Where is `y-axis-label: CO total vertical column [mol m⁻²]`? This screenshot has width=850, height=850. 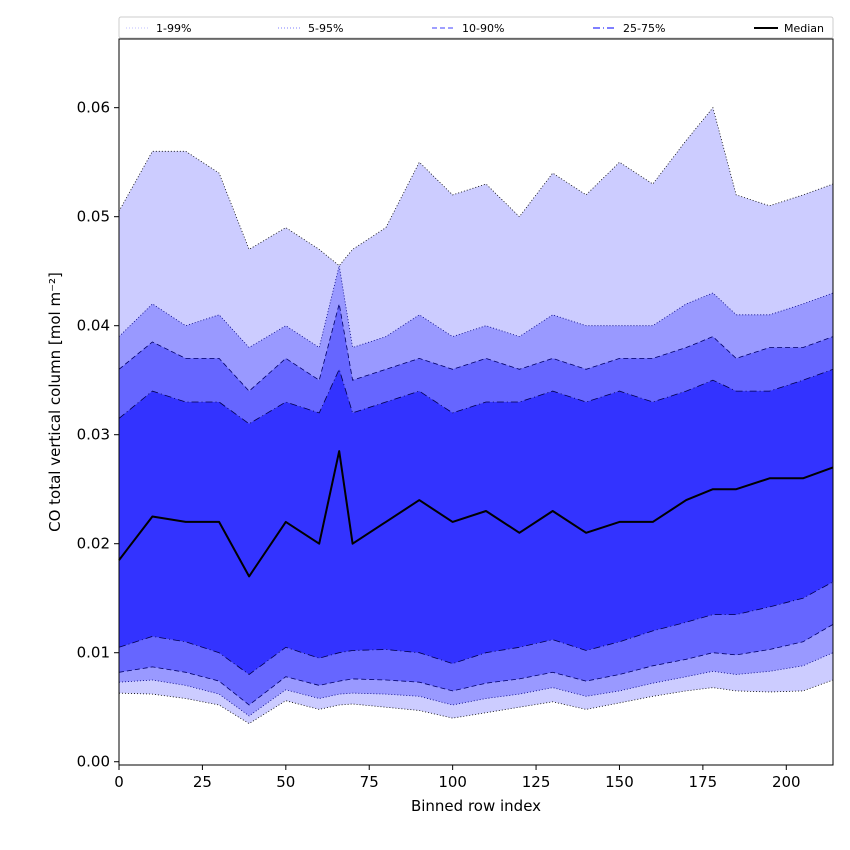 y-axis-label: CO total vertical column [mol m⁻²] is located at coordinates (55, 402).